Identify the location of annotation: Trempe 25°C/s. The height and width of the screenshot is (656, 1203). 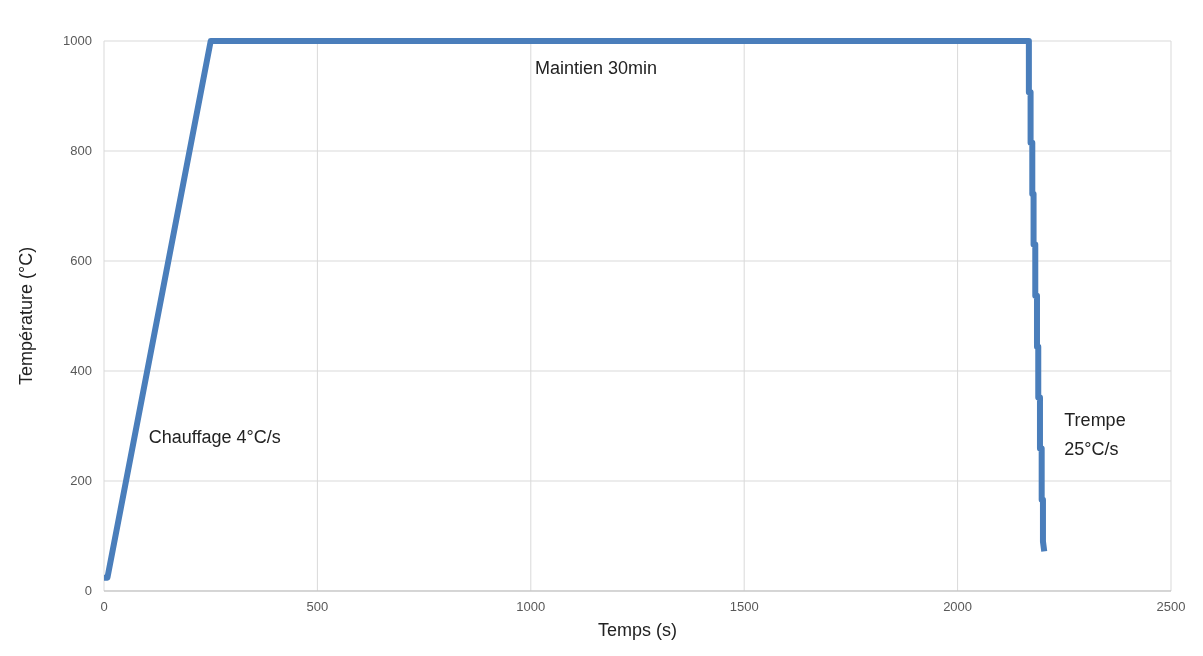
(1095, 434).